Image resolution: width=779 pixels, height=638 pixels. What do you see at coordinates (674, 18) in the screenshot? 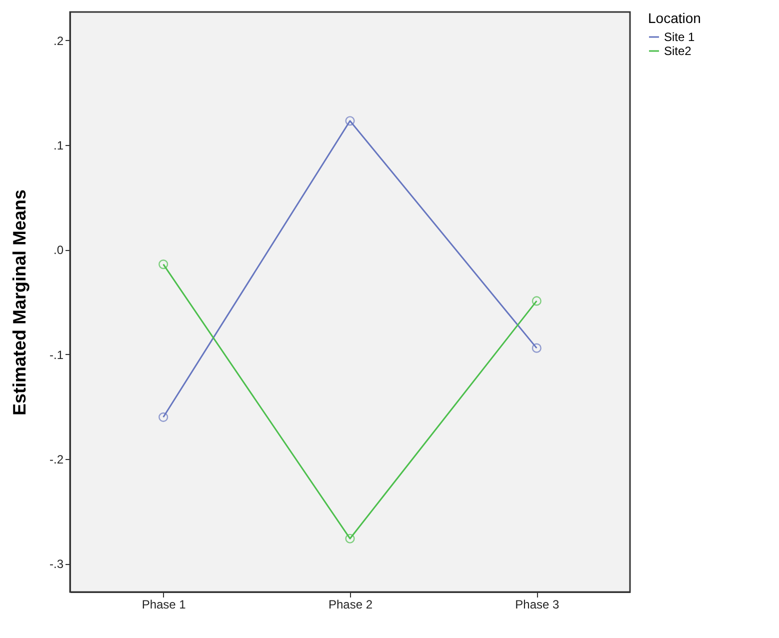
I see `legend-title: Location` at bounding box center [674, 18].